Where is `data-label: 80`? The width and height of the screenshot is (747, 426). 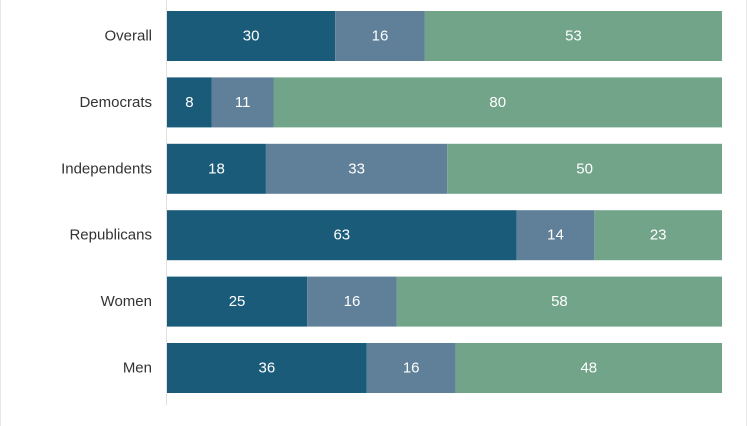
data-label: 80 is located at coordinates (497, 102).